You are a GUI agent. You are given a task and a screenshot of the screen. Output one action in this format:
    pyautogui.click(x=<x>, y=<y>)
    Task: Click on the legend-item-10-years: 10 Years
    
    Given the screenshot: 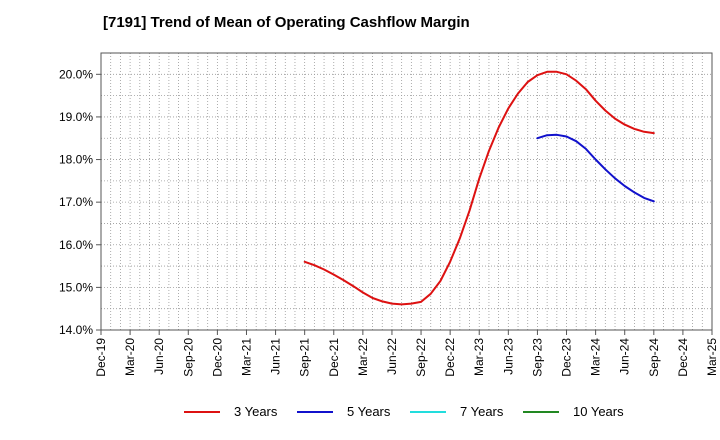 What is the action you would take?
    pyautogui.click(x=573, y=411)
    